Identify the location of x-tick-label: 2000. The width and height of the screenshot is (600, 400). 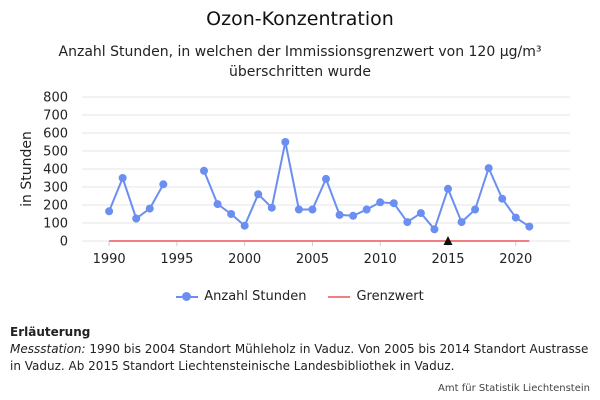
(244, 259).